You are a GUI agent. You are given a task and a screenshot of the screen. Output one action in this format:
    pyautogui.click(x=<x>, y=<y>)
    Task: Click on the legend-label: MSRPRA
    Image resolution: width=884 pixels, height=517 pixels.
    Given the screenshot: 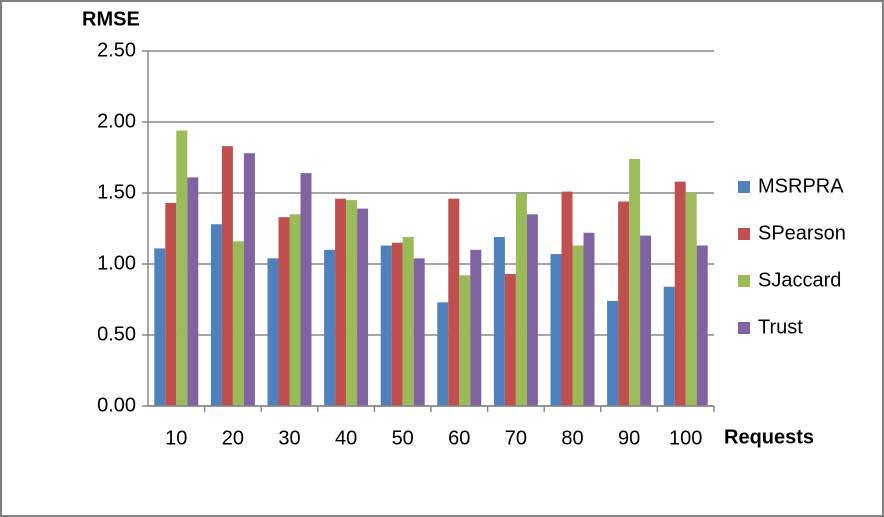 What is the action you would take?
    pyautogui.click(x=801, y=186)
    